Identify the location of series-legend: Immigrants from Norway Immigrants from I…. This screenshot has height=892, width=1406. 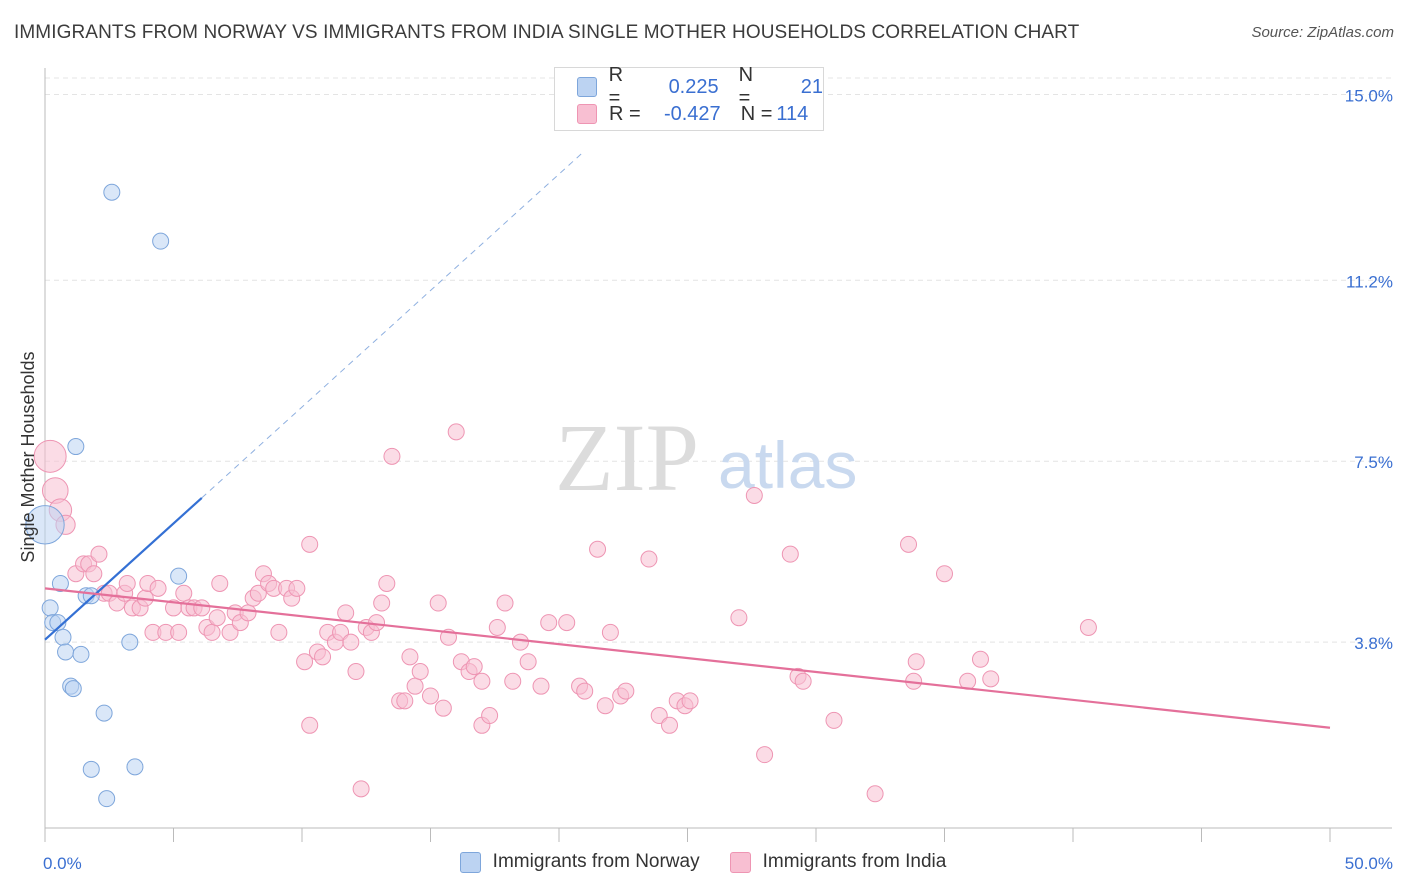
(703, 862).